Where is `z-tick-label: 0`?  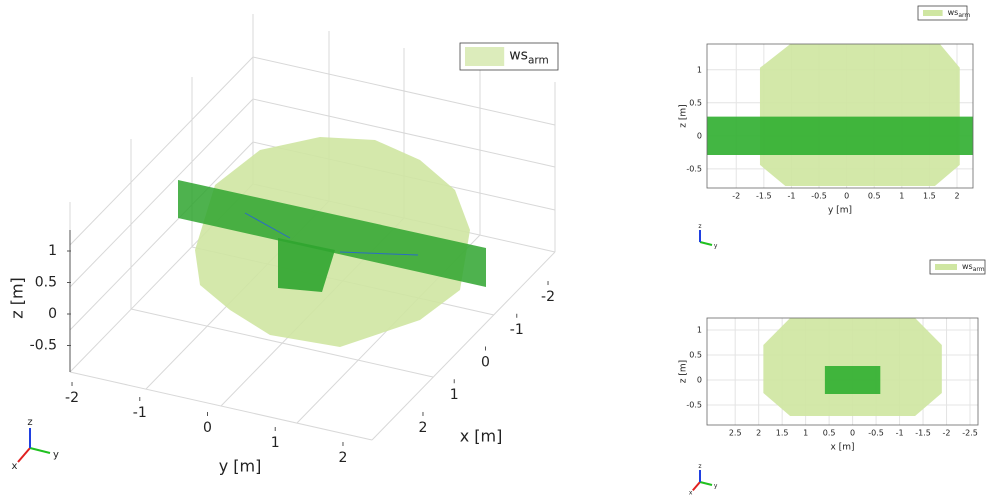
z-tick-label: 0 is located at coordinates (52, 314).